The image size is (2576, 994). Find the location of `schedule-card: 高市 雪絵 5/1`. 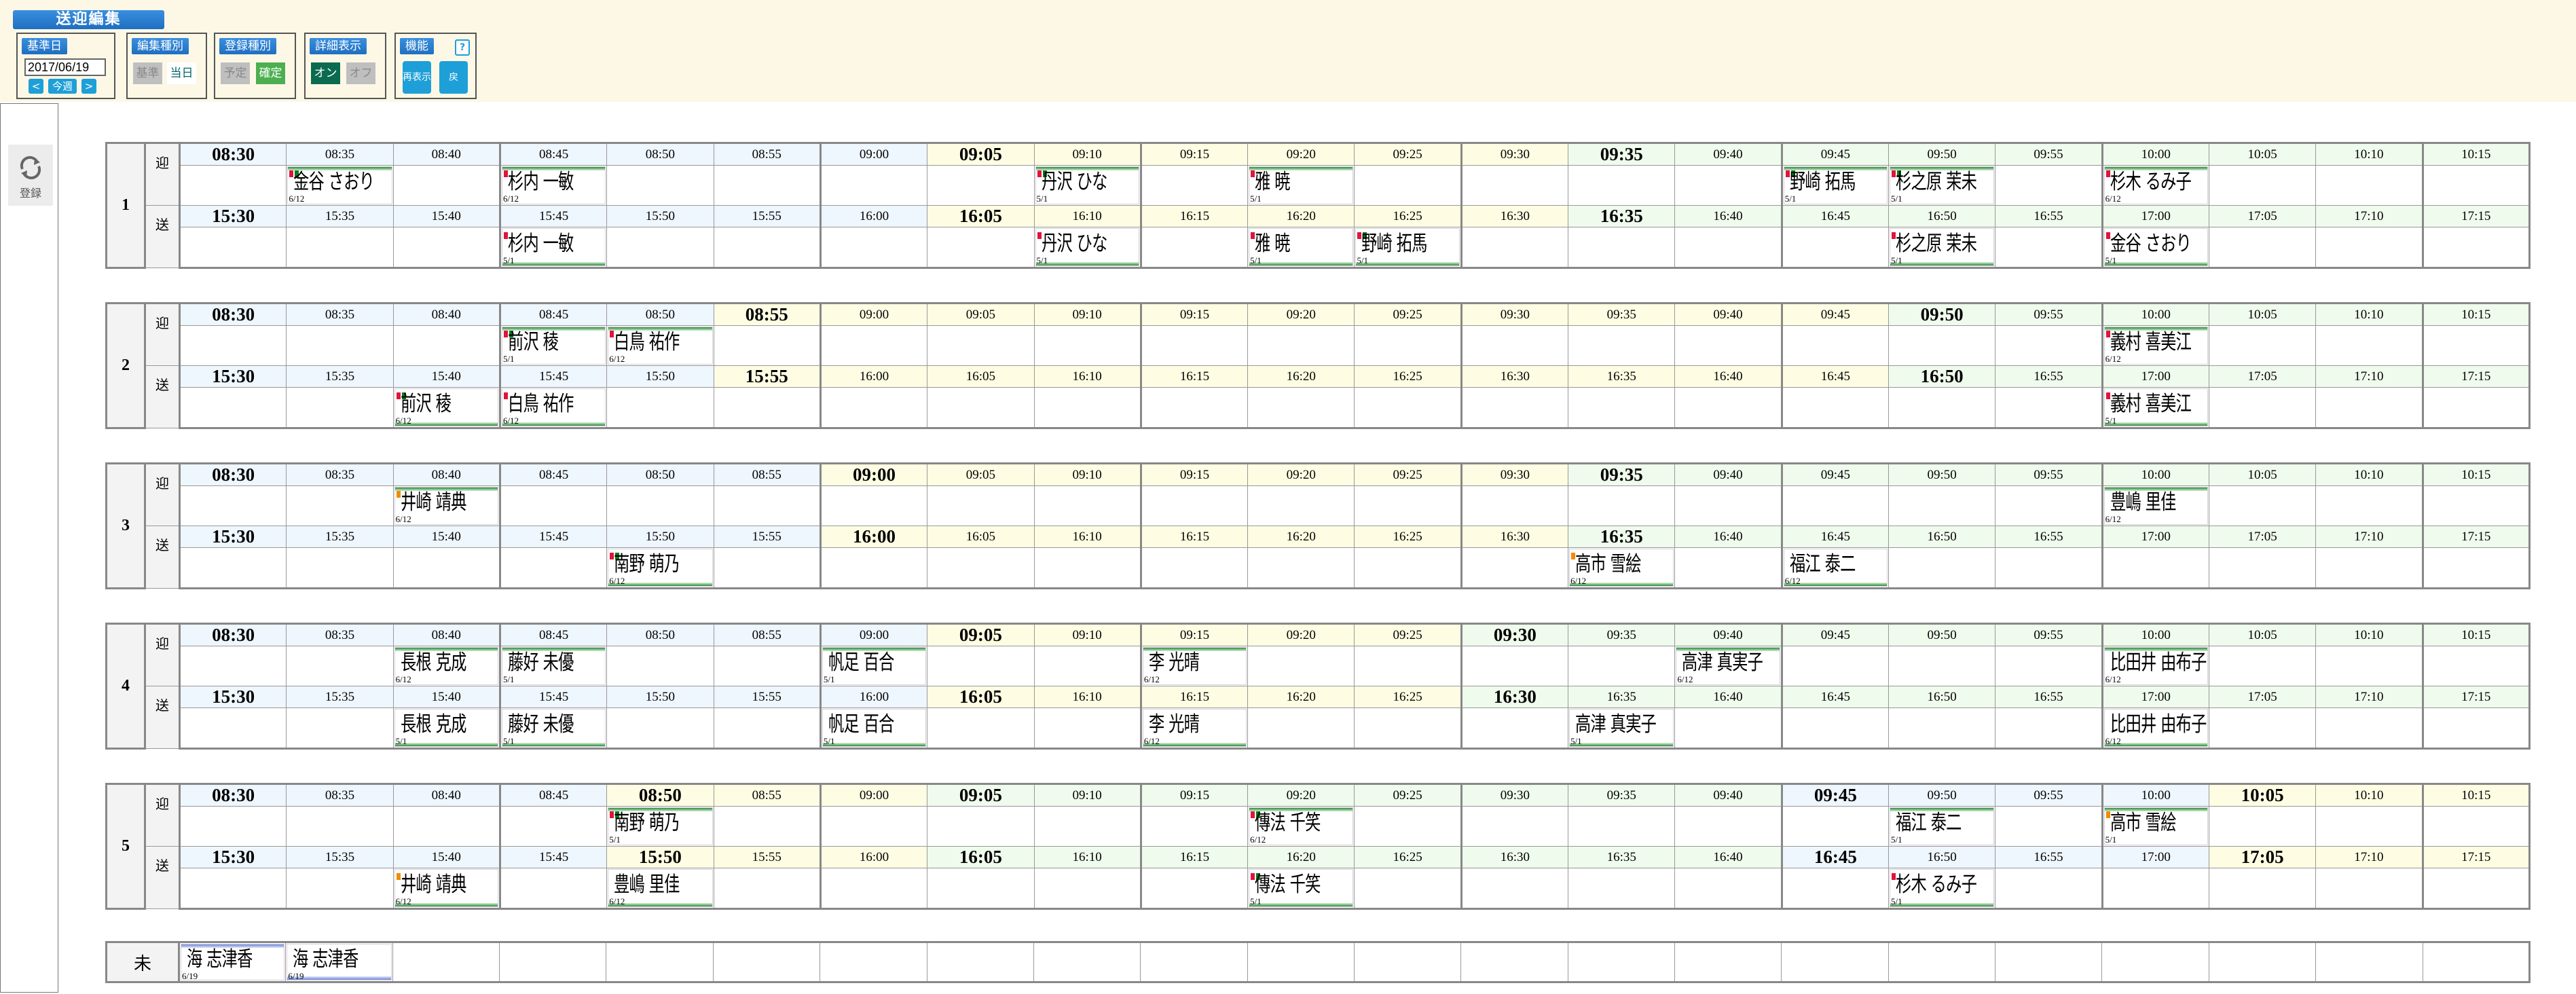

schedule-card: 高市 雪絵 5/1 is located at coordinates (2156, 826).